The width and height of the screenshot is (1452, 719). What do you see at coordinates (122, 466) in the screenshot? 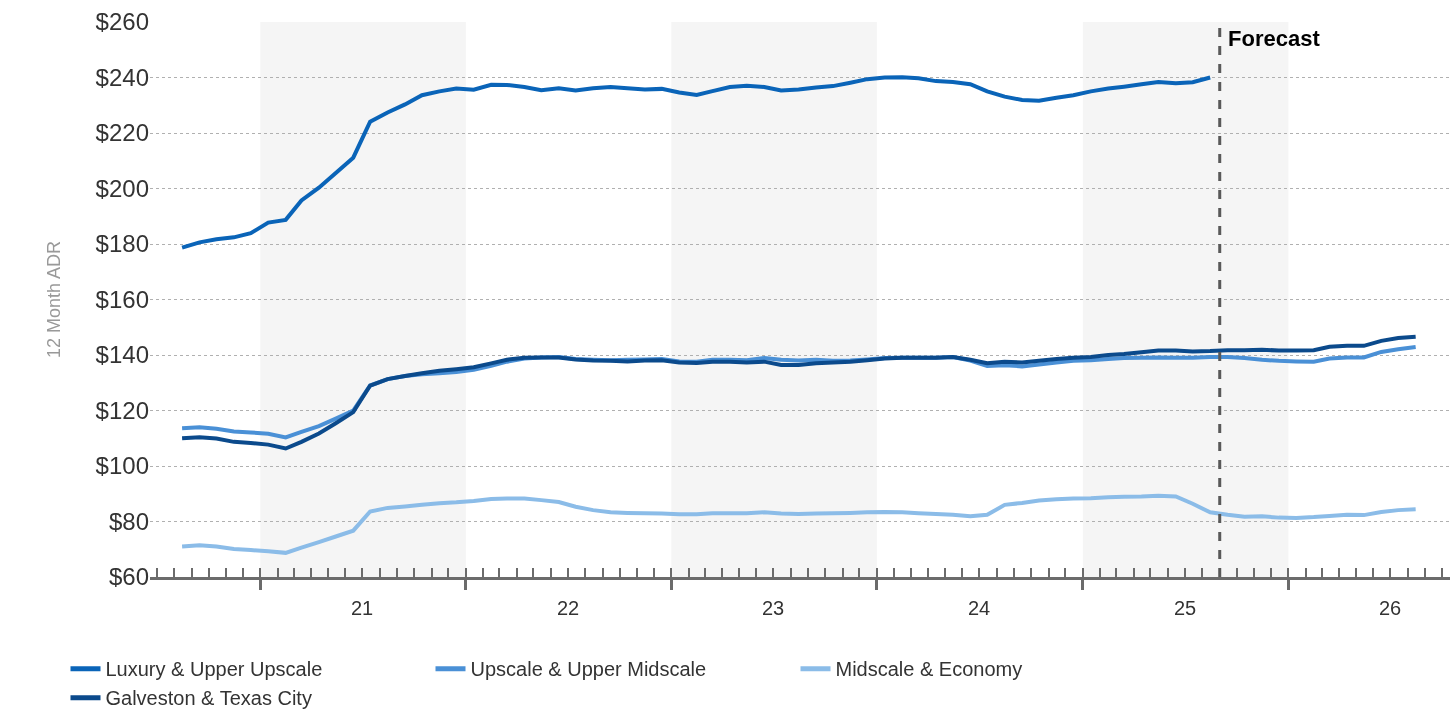
I see `y-tick-label: $100` at bounding box center [122, 466].